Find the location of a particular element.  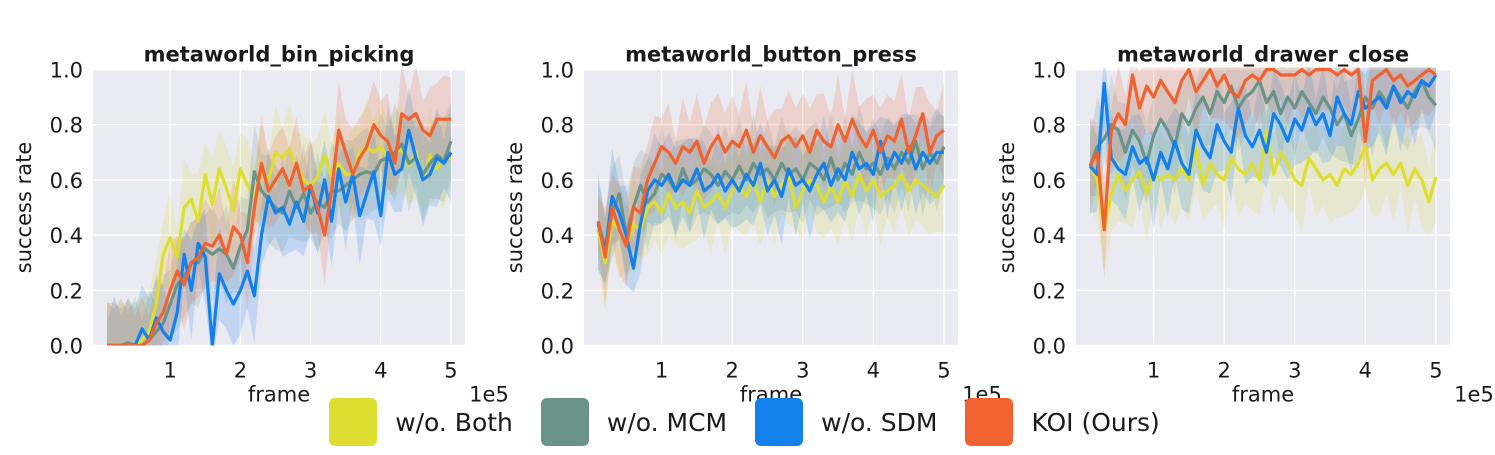

legend-item-both: w/o. Both is located at coordinates (421, 422).